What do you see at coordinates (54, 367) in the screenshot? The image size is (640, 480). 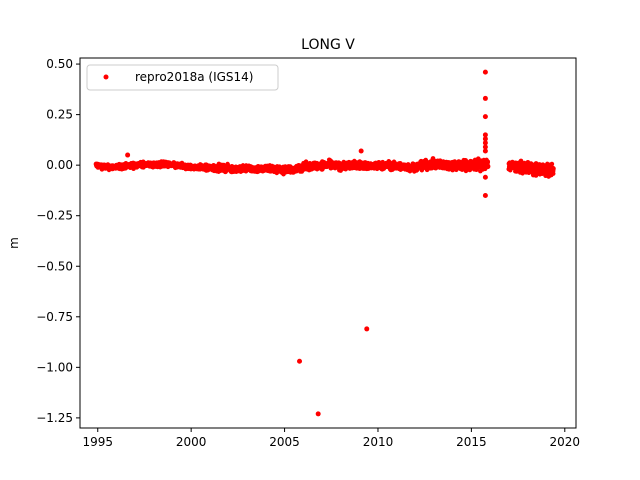 I see `y-tick-label: −1.00` at bounding box center [54, 367].